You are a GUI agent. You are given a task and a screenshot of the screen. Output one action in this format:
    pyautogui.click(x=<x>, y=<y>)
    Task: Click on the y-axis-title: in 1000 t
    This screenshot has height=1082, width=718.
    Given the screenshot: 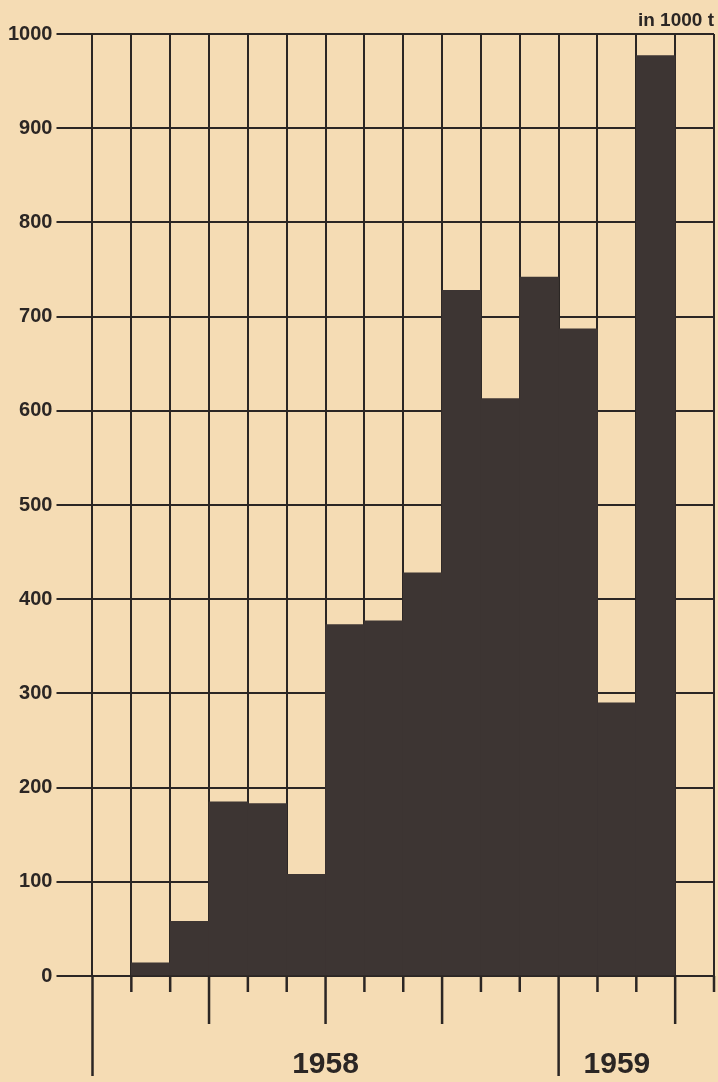 What is the action you would take?
    pyautogui.click(x=676, y=19)
    